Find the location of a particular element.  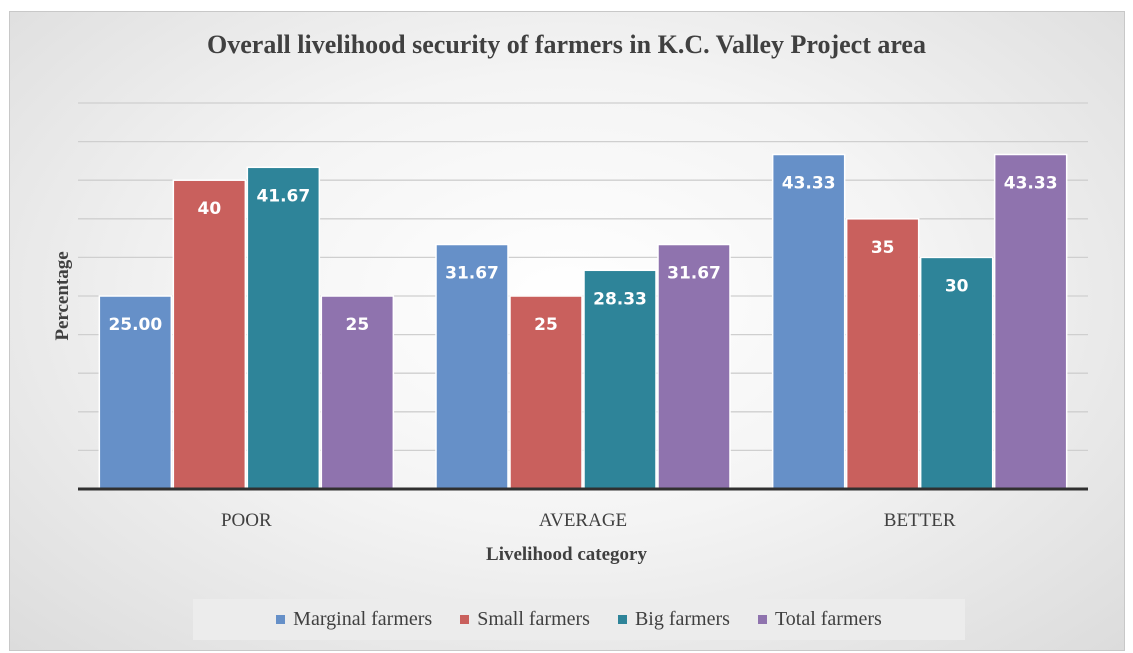

legend-label: Total farmers is located at coordinates (828, 619).